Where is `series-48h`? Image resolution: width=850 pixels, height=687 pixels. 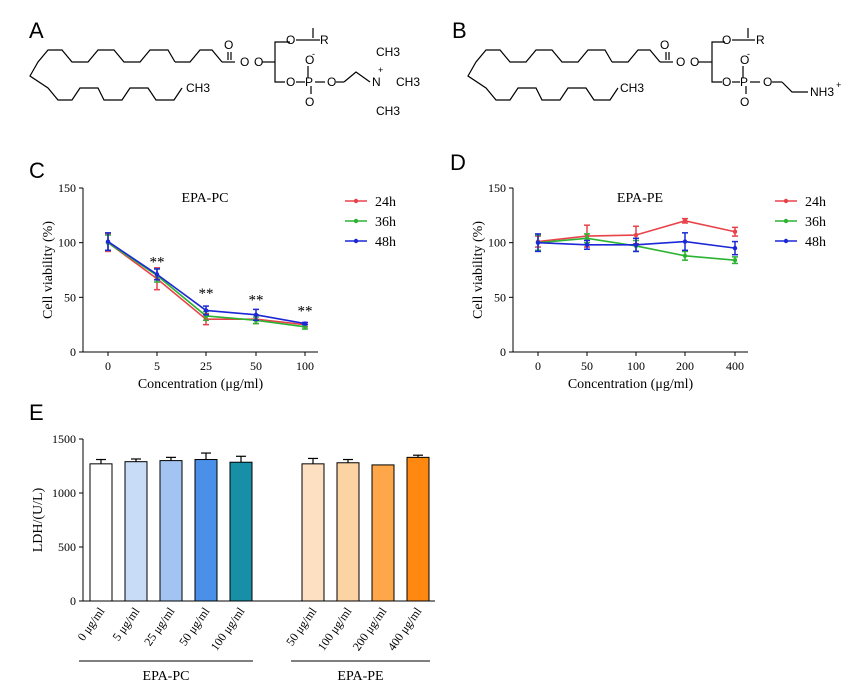 series-48h is located at coordinates (206, 279).